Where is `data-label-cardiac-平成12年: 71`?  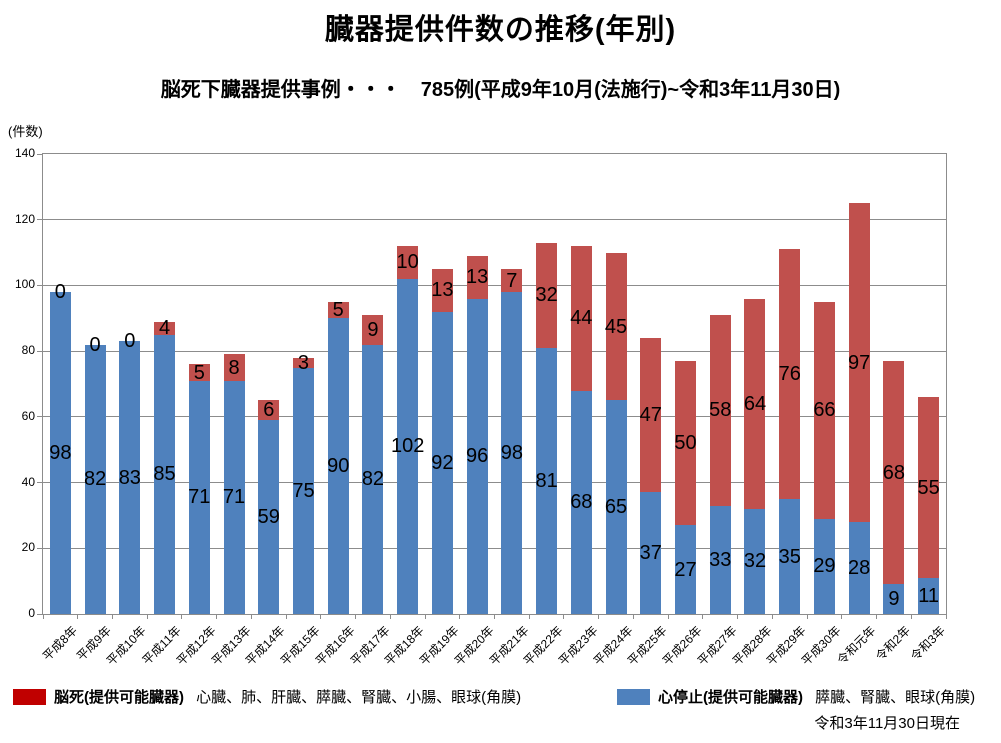
data-label-cardiac-平成12年: 71 is located at coordinates (199, 497).